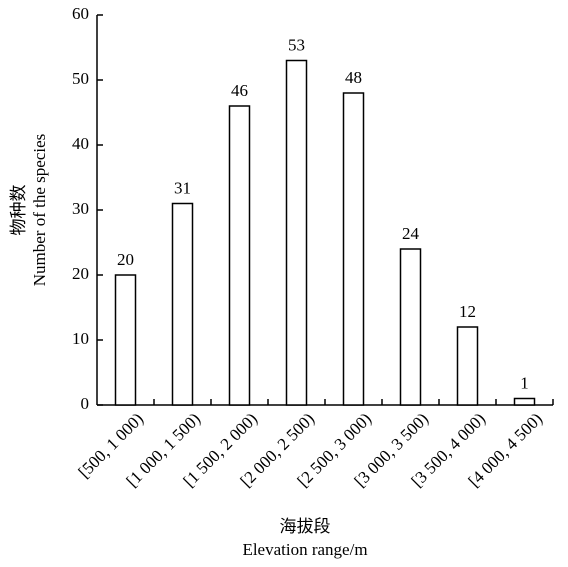 The image size is (568, 567). Describe the element at coordinates (80, 273) in the screenshot. I see `y-tick-label: 20` at that location.